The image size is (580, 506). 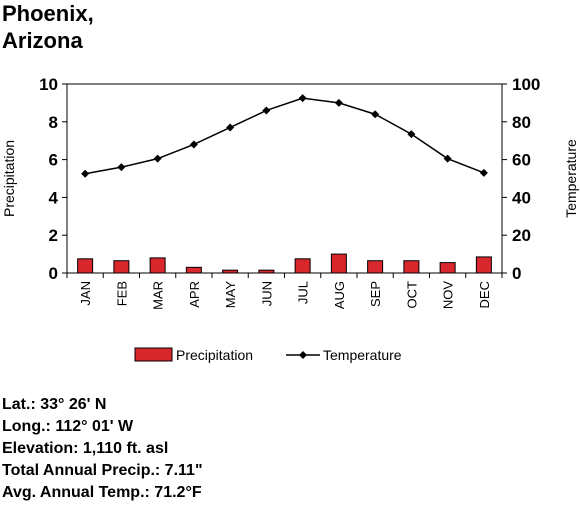 I want to click on legend-temp-marker, so click(x=303, y=355).